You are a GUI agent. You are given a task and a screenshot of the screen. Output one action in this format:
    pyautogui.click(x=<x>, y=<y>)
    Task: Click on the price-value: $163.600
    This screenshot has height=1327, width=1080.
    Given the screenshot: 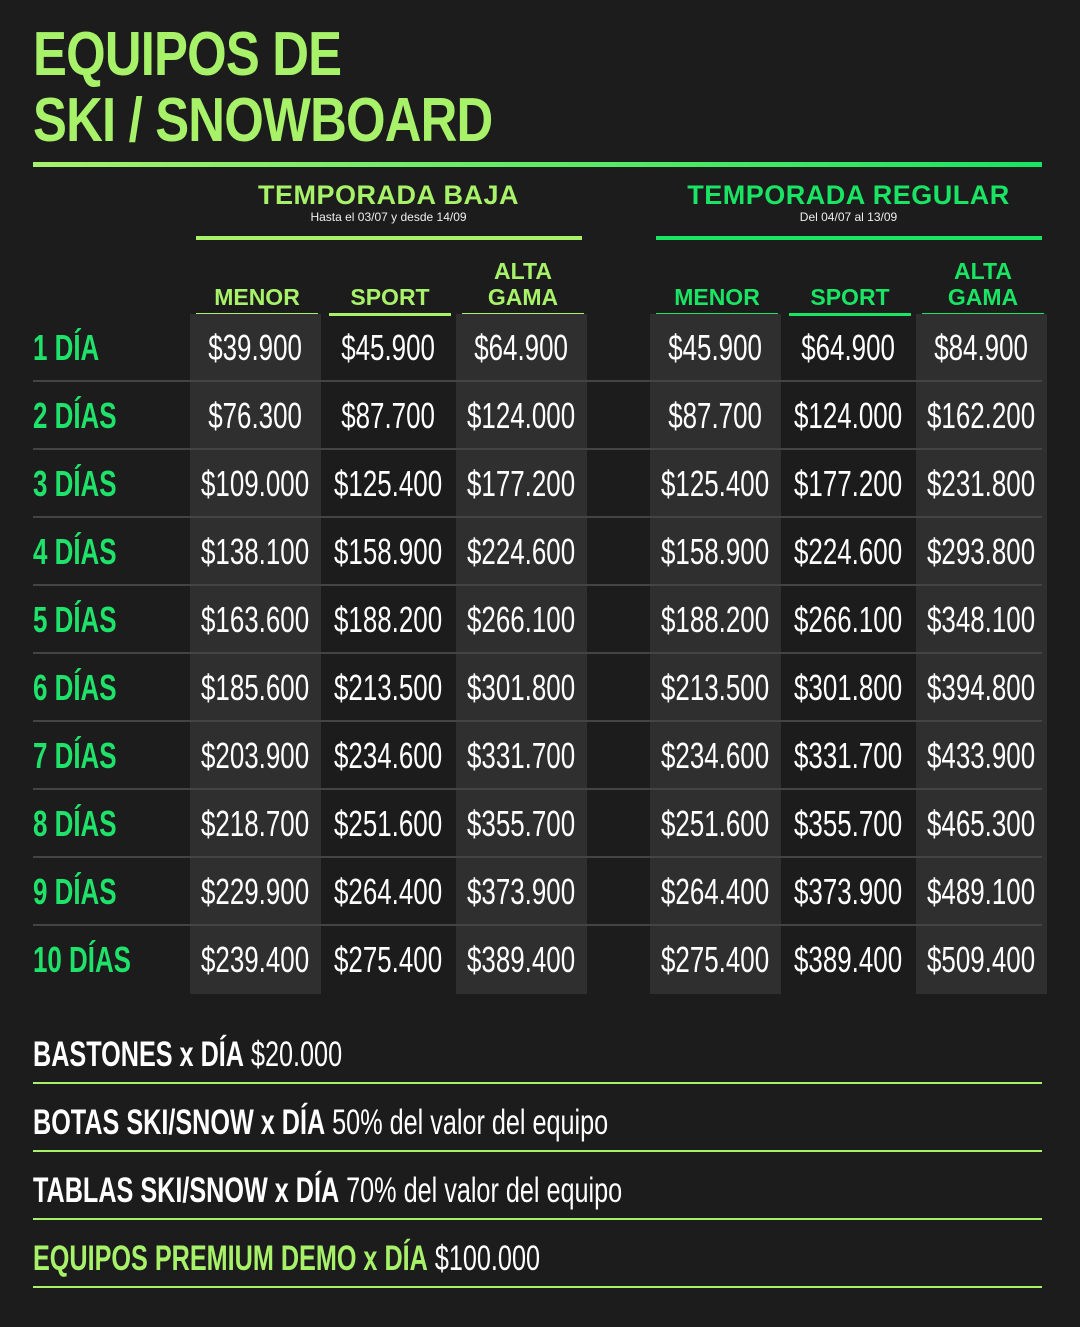 What is the action you would take?
    pyautogui.click(x=255, y=619)
    